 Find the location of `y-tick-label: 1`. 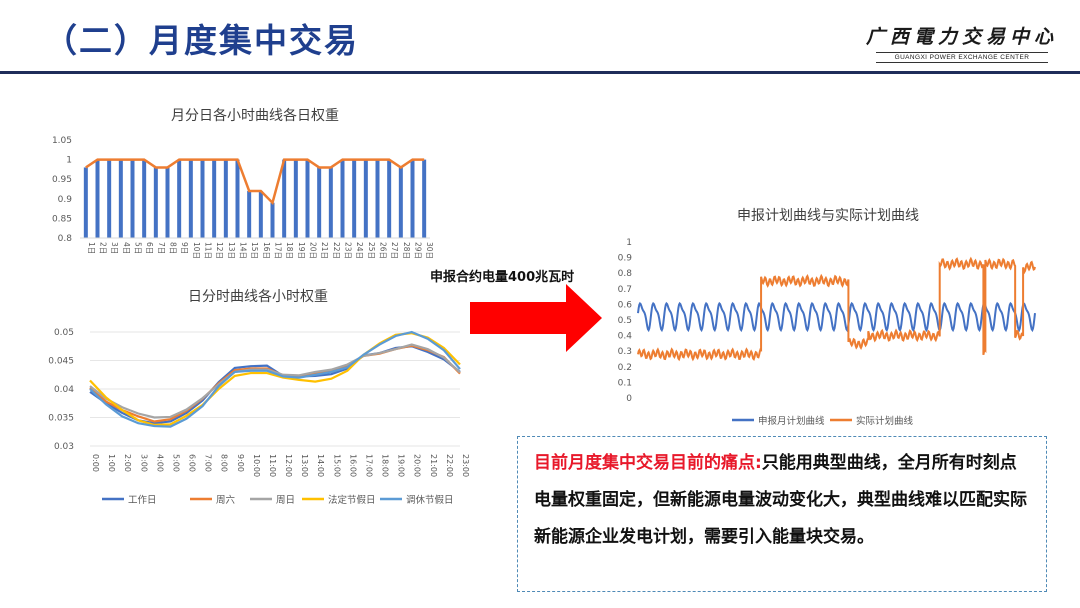

y-tick-label: 1 is located at coordinates (69, 161).